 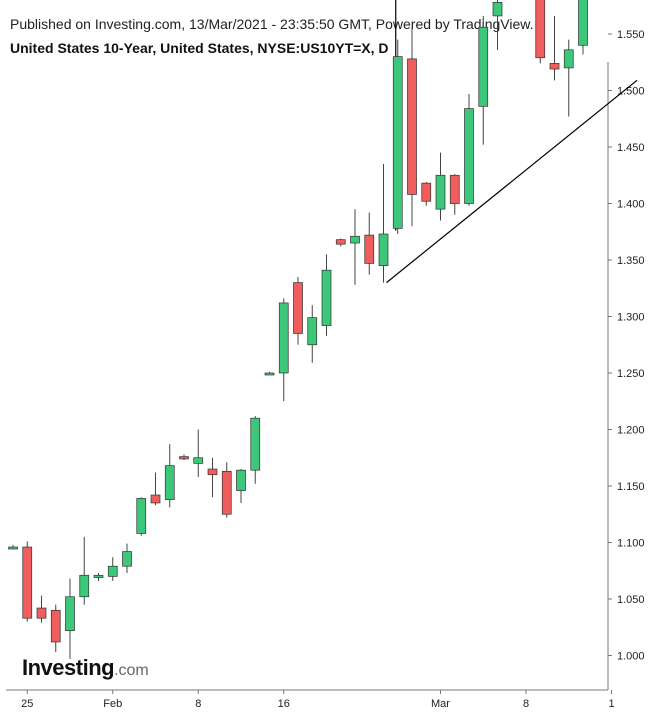 I want to click on y-tick-label: 1.350, so click(x=631, y=261).